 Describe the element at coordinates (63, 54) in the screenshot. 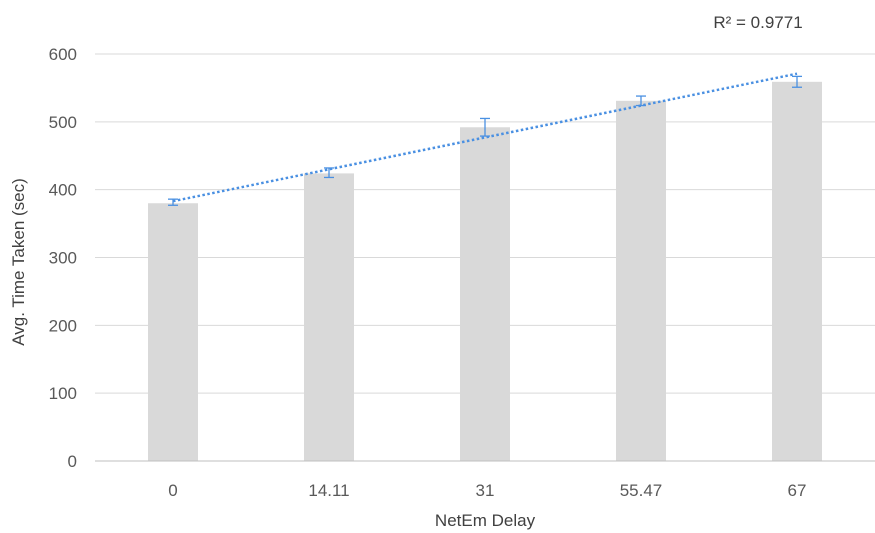

I see `y-tick-label: 600` at that location.